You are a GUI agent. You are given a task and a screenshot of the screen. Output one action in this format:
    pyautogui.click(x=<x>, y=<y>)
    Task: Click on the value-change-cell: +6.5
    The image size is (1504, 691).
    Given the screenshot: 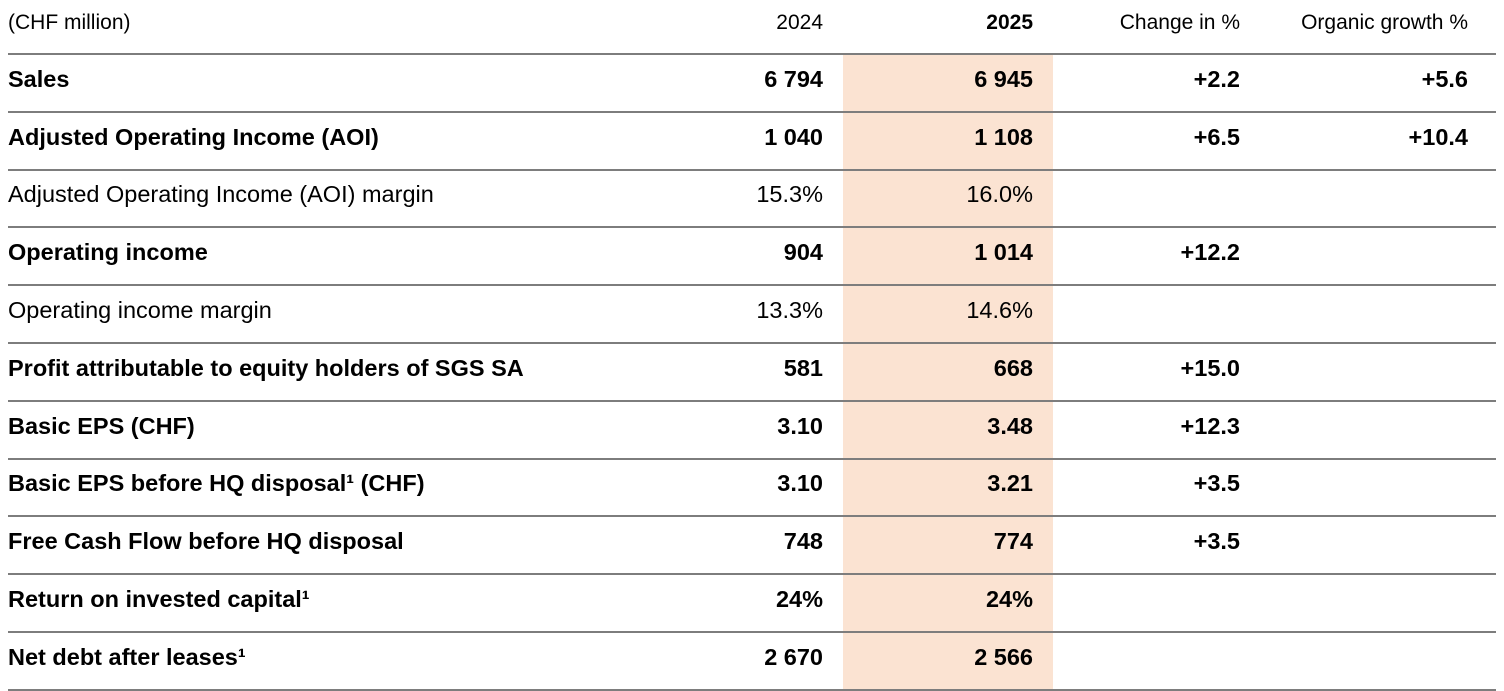 What is the action you would take?
    pyautogui.click(x=1152, y=141)
    